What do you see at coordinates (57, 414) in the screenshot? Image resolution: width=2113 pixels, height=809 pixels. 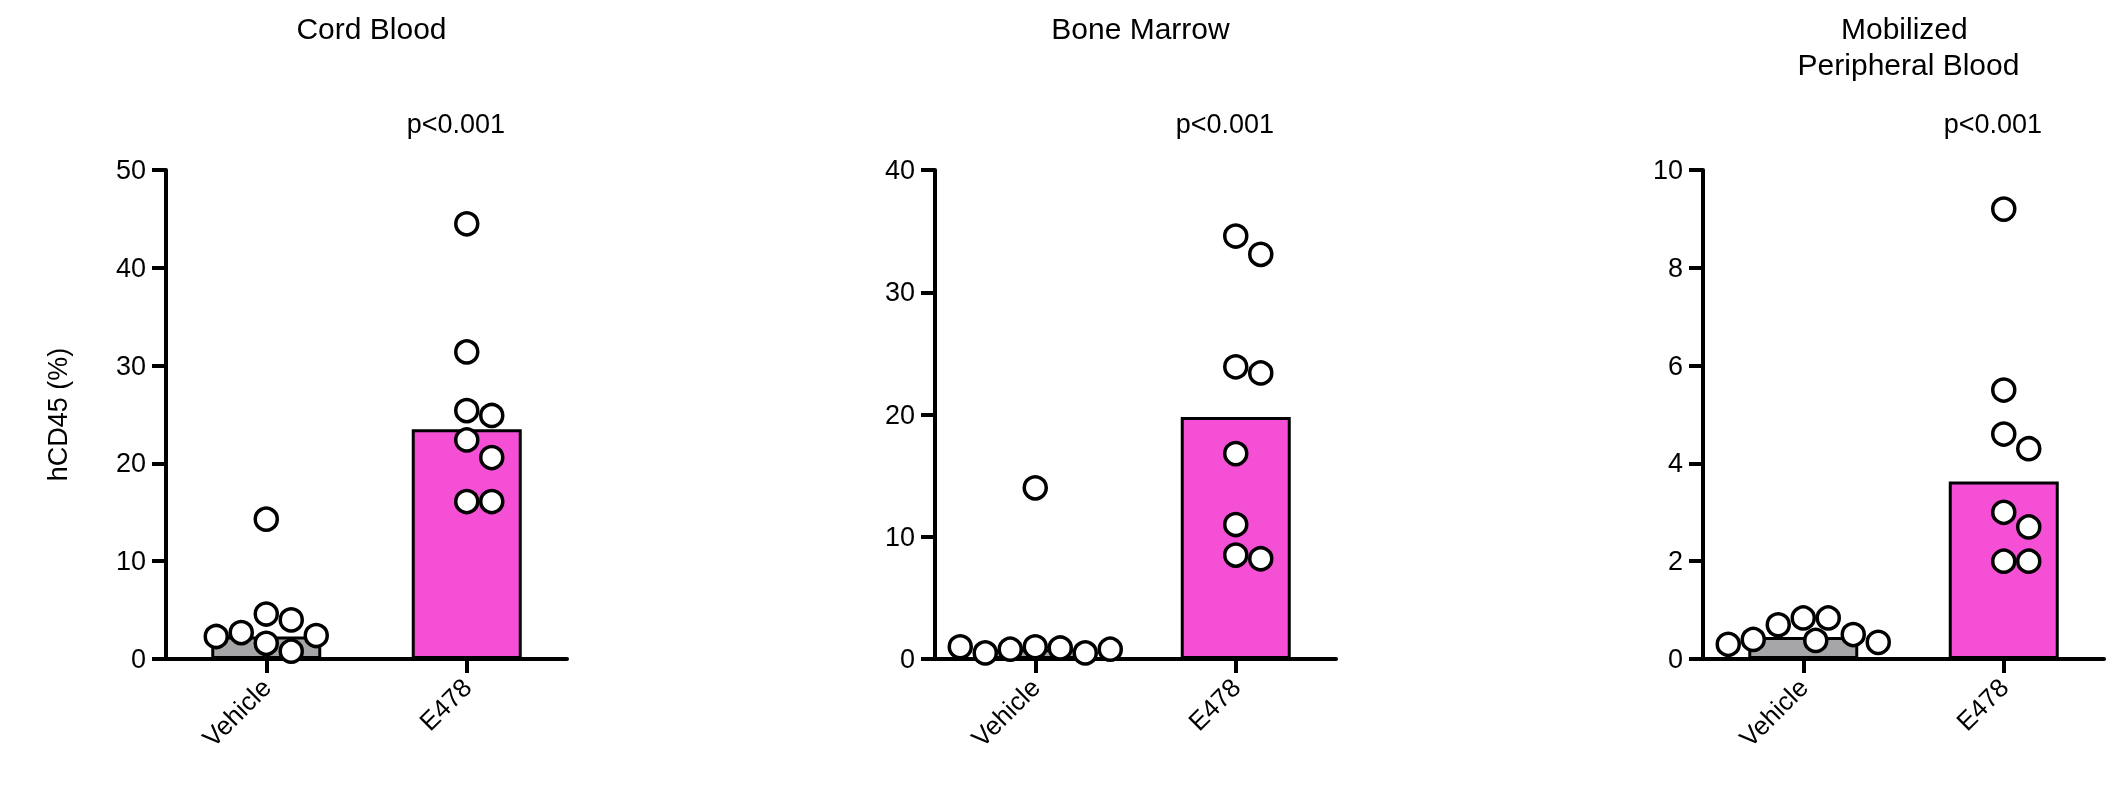 I see `y-axis-title: hCD45 (%)` at bounding box center [57, 414].